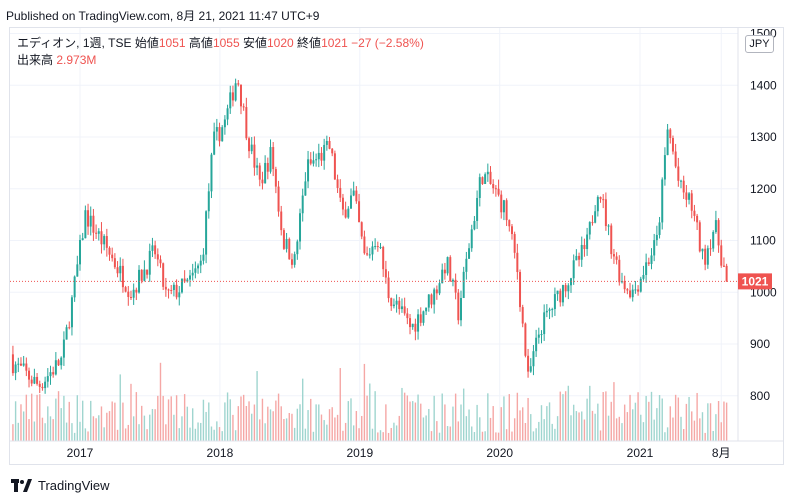  I want to click on tradingview-logo-icon, so click(21, 485).